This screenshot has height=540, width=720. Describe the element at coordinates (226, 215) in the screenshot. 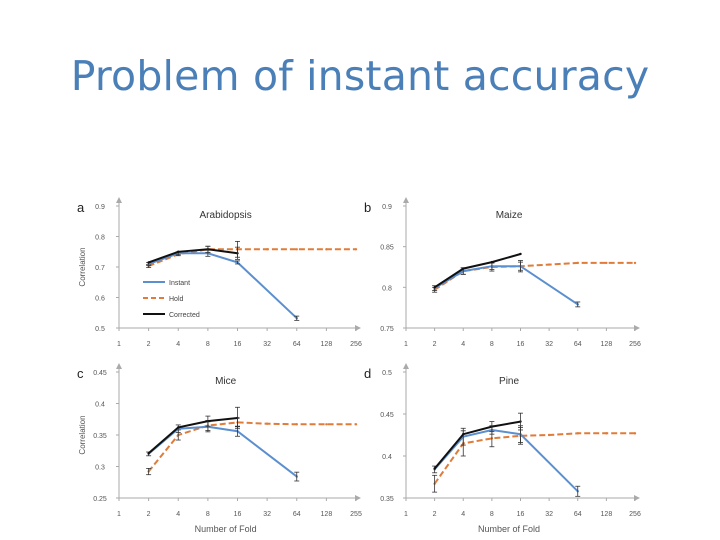

I see `panel-title: Arabidopsis` at that location.